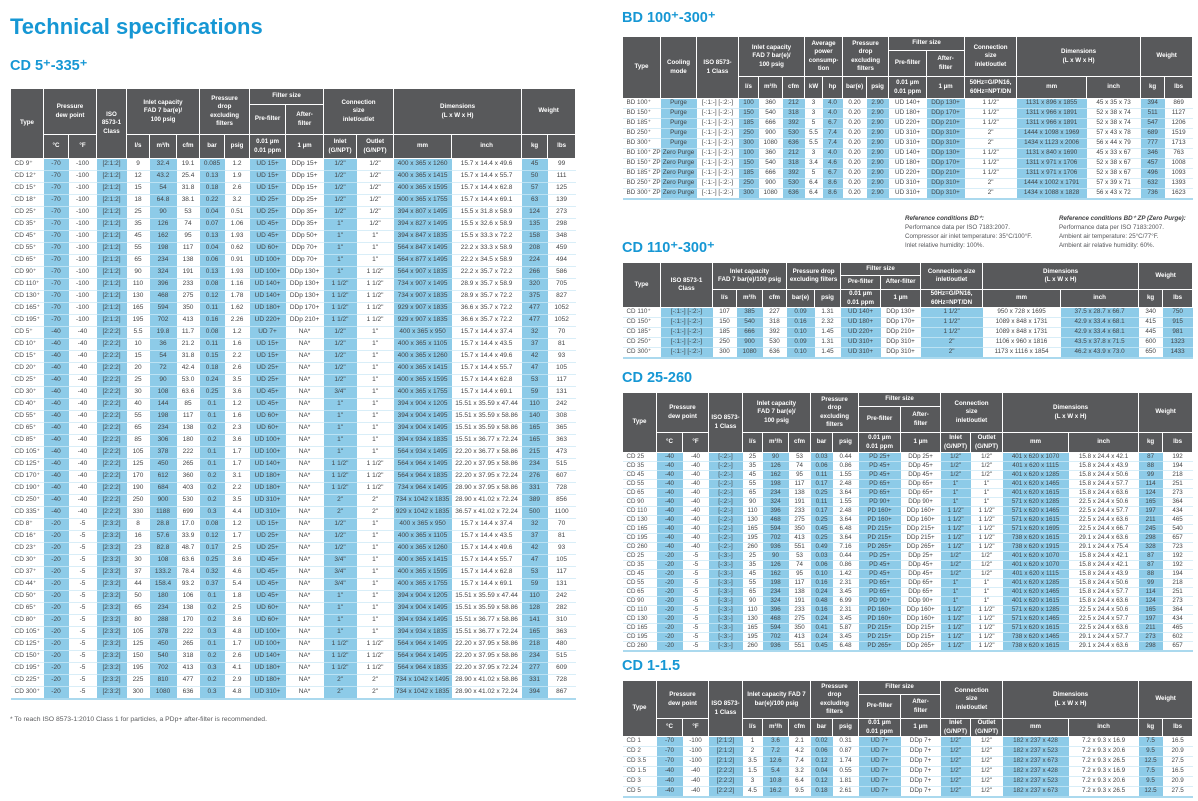  What do you see at coordinates (845, 771) in the screenshot?
I see `value-cell: 0.55` at bounding box center [845, 771].